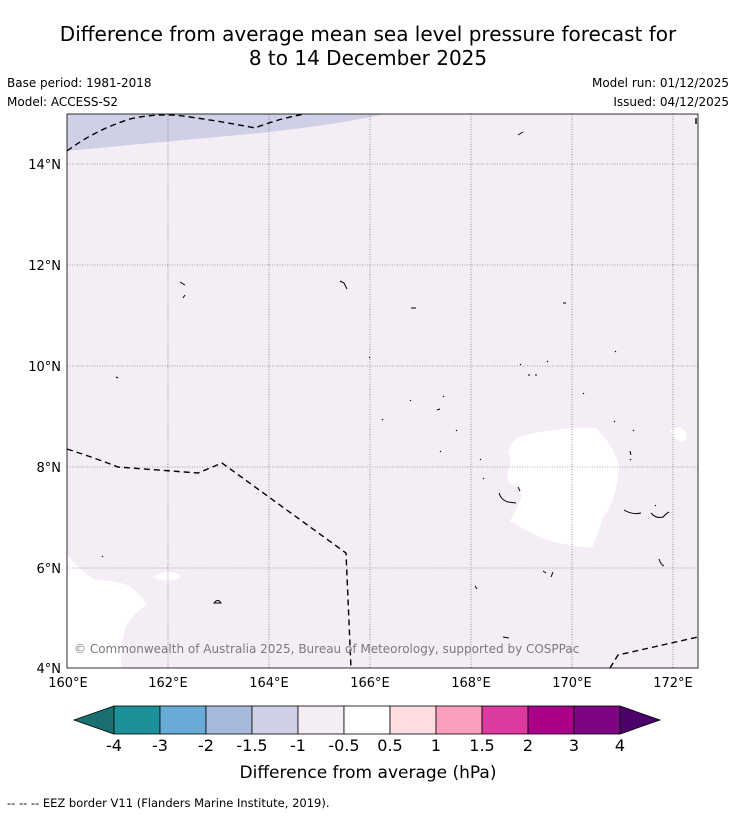 The image size is (736, 816). I want to click on lat-label: 6°N, so click(49, 569).